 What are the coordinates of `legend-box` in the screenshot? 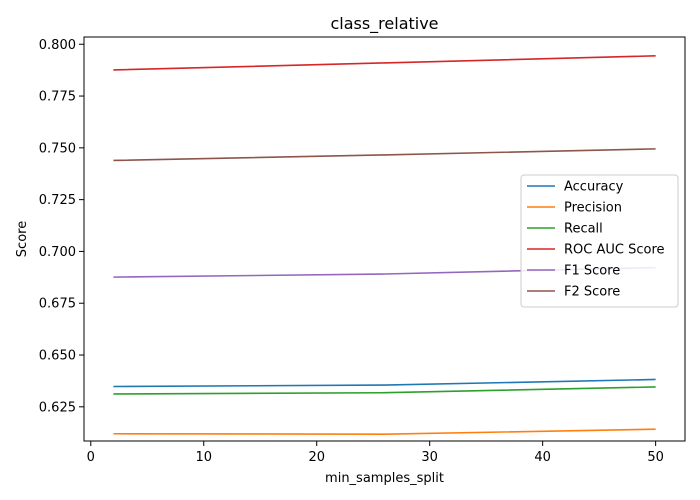 It's located at (599, 241).